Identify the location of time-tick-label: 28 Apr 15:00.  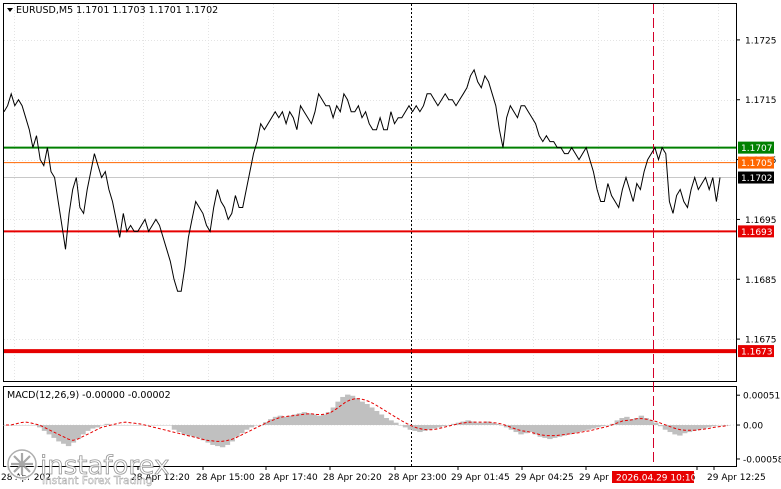
(225, 478).